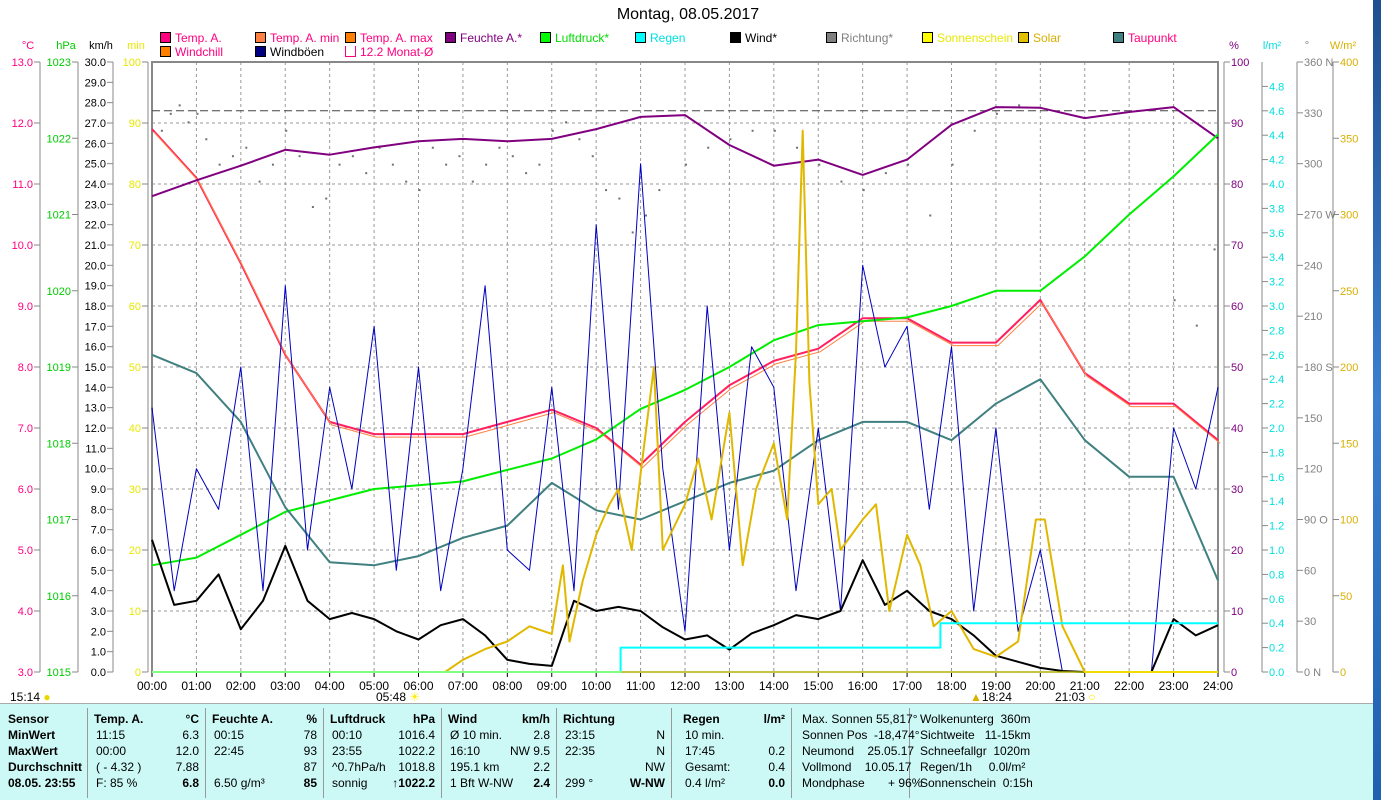 Image resolution: width=1381 pixels, height=800 pixels. Describe the element at coordinates (1310, 622) in the screenshot. I see `axis-tick-label-dir: 30` at that location.